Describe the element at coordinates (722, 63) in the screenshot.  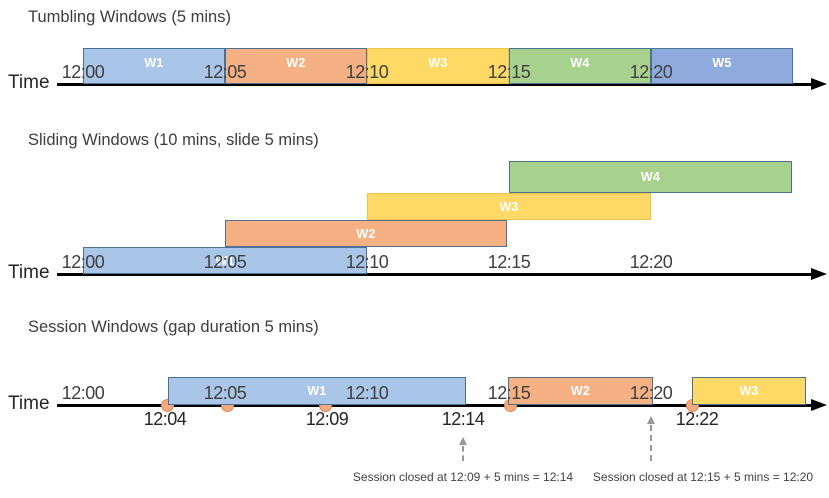
I see `tumbling-window-w5-label: W5` at that location.